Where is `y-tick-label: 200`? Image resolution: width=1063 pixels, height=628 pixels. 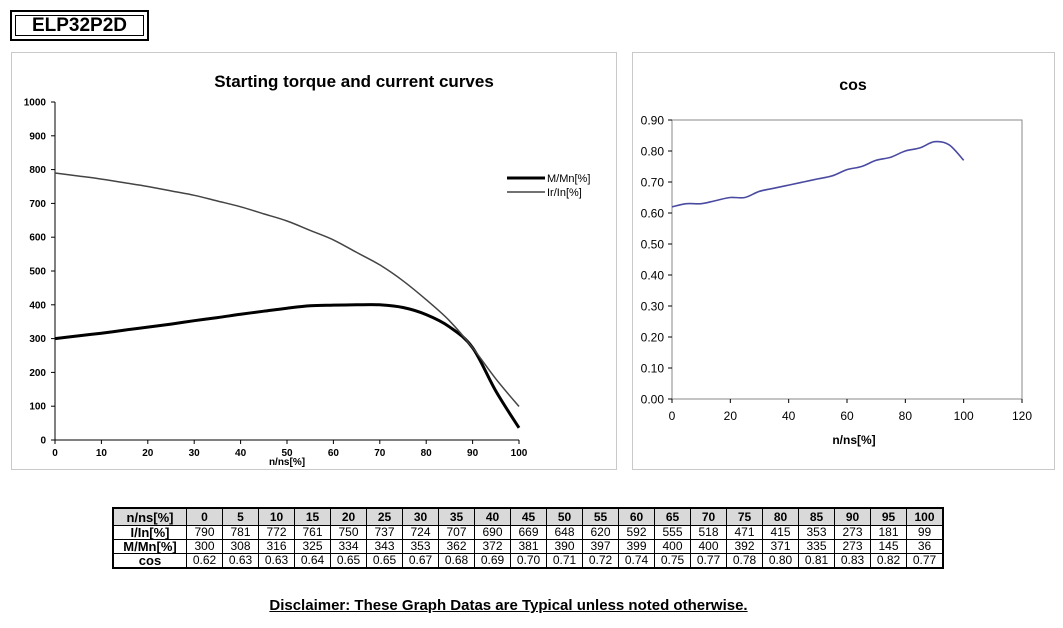 y-tick-label: 200 is located at coordinates (37, 373).